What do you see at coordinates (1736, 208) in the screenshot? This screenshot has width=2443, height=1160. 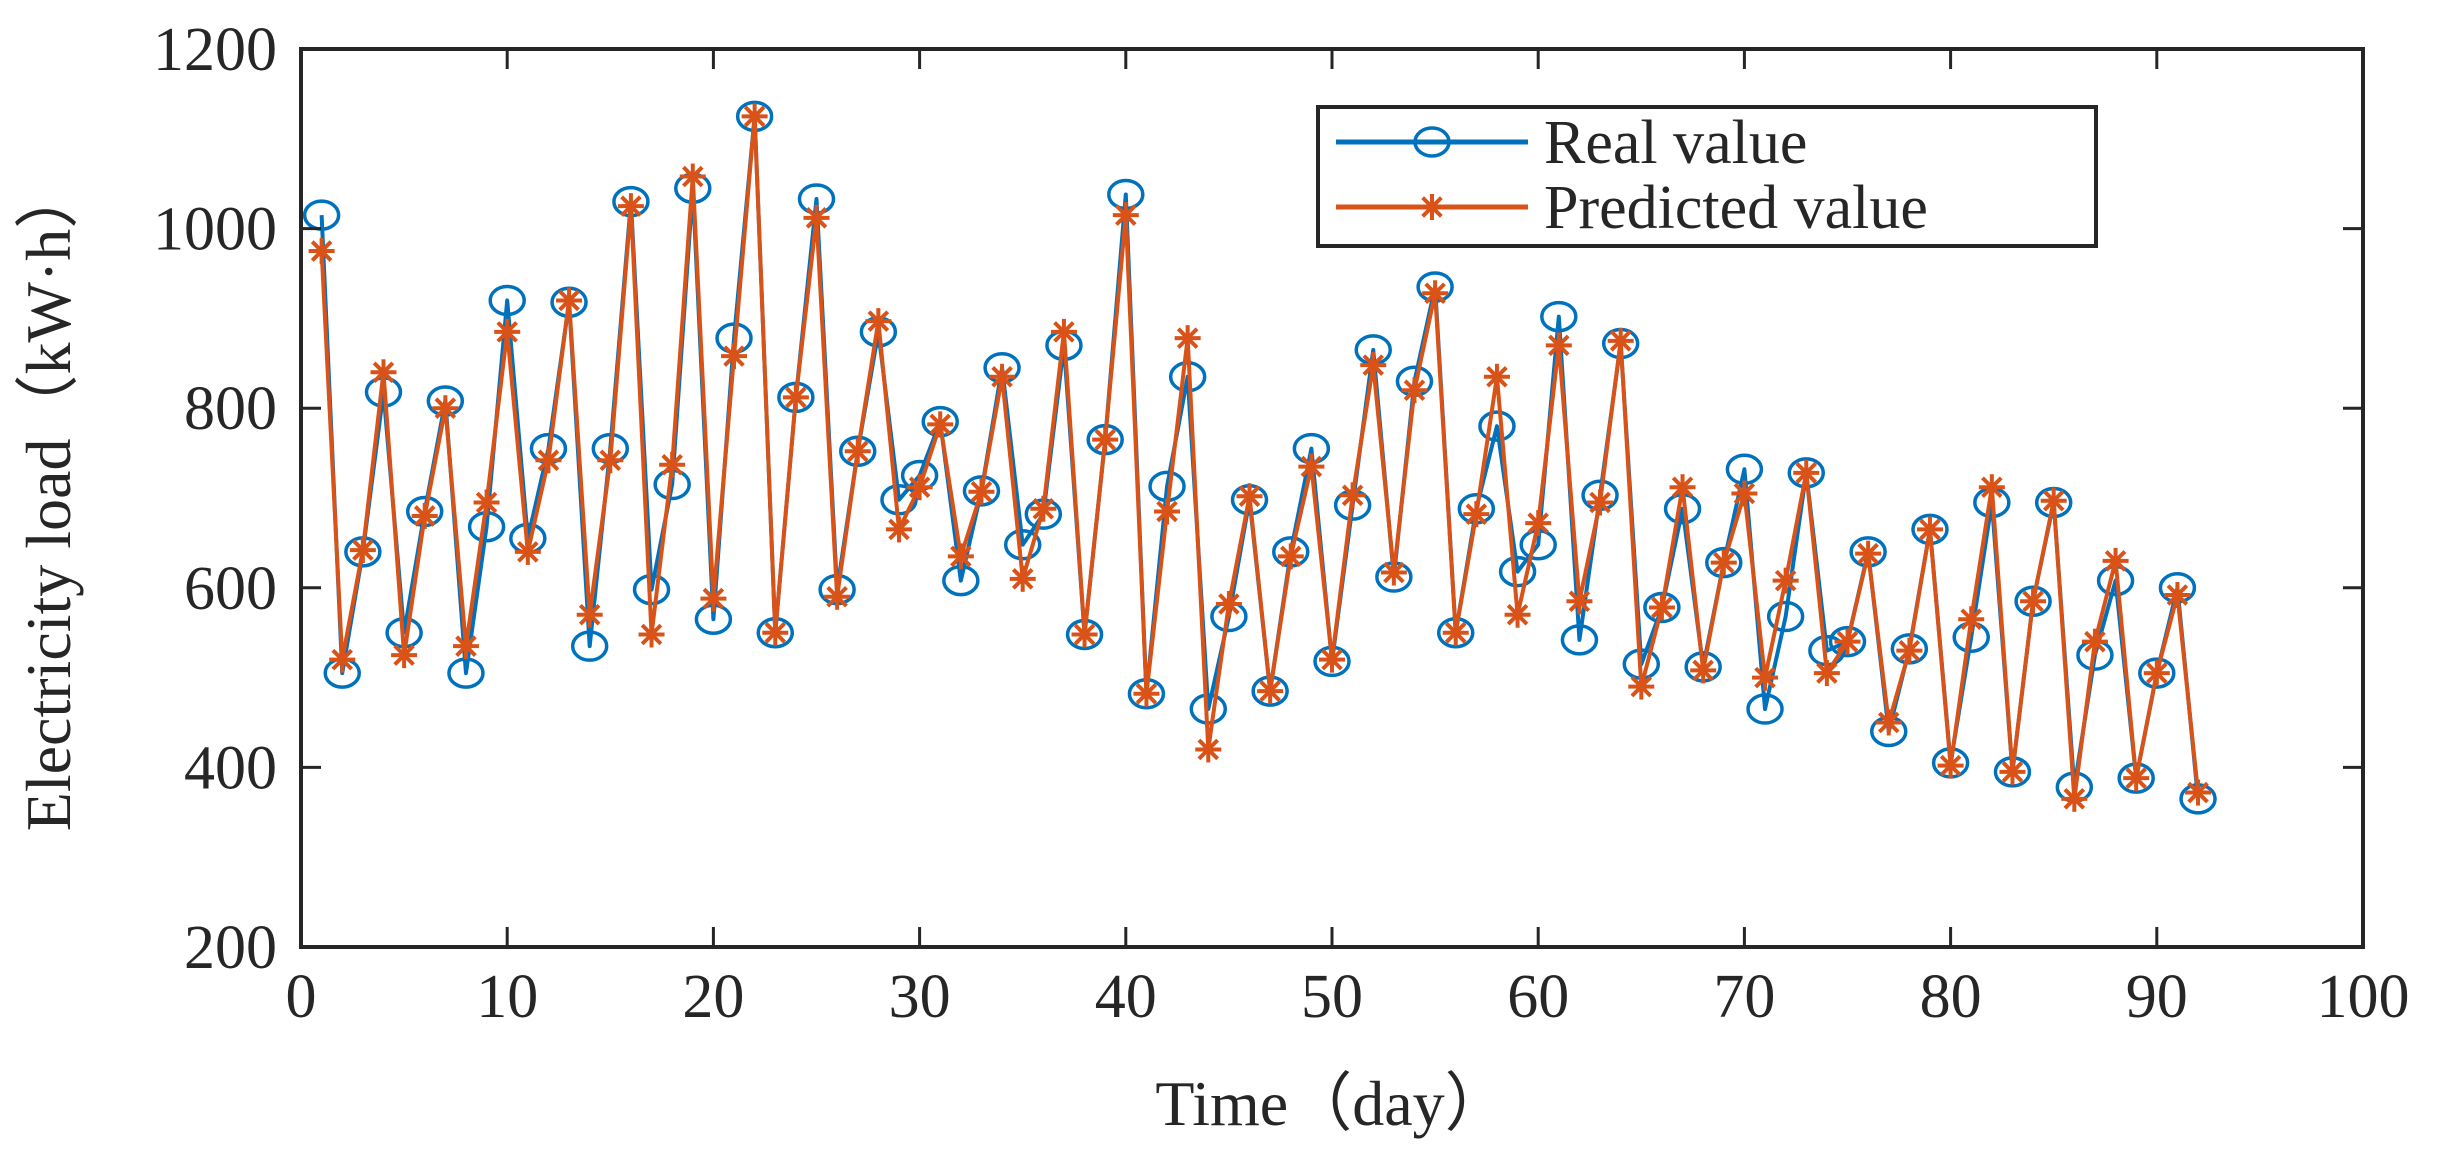 I see `legend-label-predicted: Predicted value` at bounding box center [1736, 208].